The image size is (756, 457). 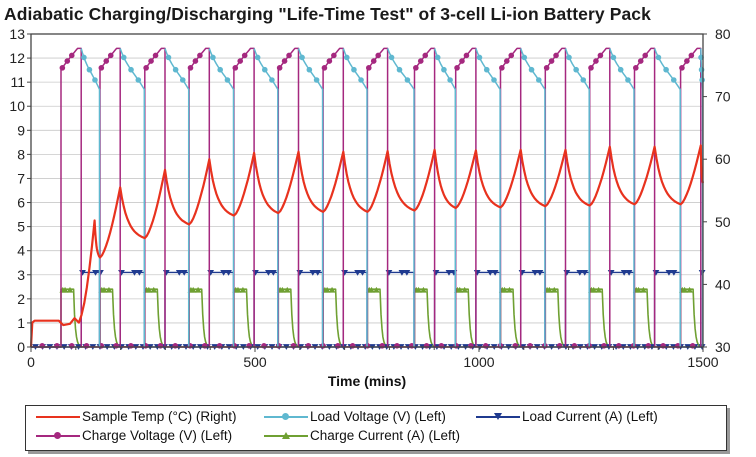 What do you see at coordinates (21, 227) in the screenshot?
I see `y-left-tick-label: 5` at bounding box center [21, 227].